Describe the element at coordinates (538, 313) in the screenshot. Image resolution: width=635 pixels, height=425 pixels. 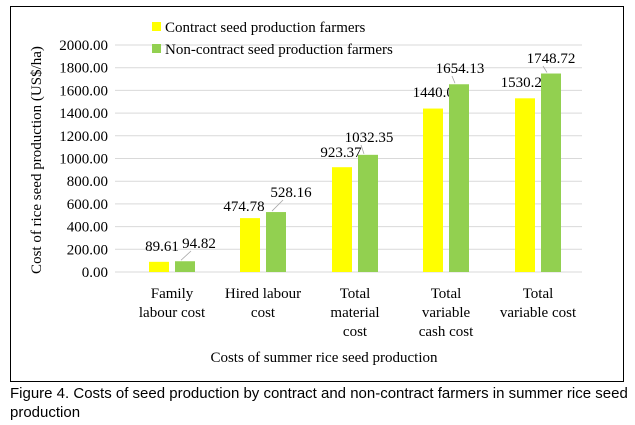
I see `x-tick-label: variable cost` at that location.